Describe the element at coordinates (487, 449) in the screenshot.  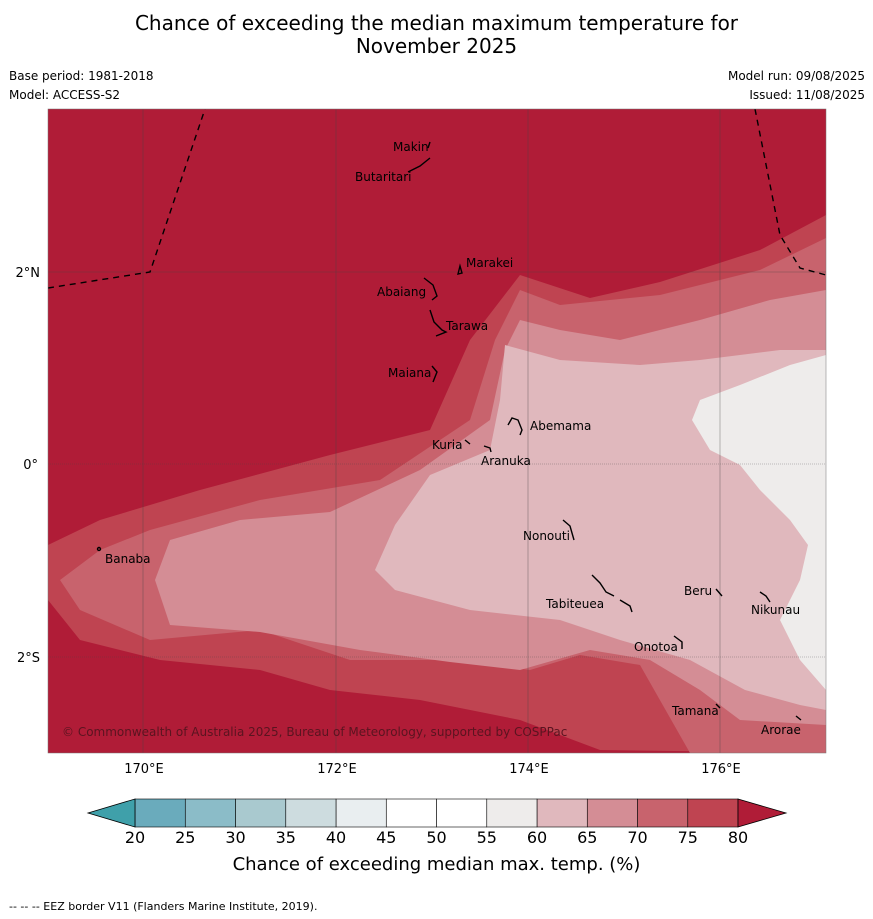
I see `island-aranuka` at that location.